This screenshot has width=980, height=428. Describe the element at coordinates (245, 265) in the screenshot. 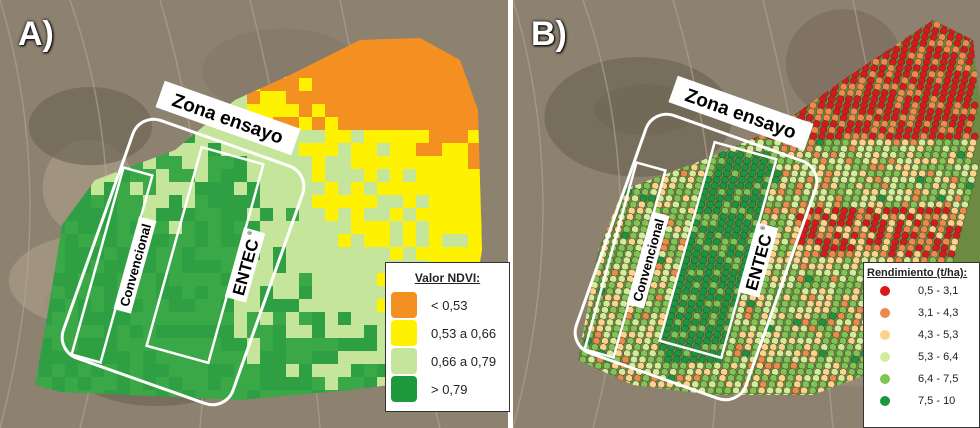

I see `label-box` at that location.